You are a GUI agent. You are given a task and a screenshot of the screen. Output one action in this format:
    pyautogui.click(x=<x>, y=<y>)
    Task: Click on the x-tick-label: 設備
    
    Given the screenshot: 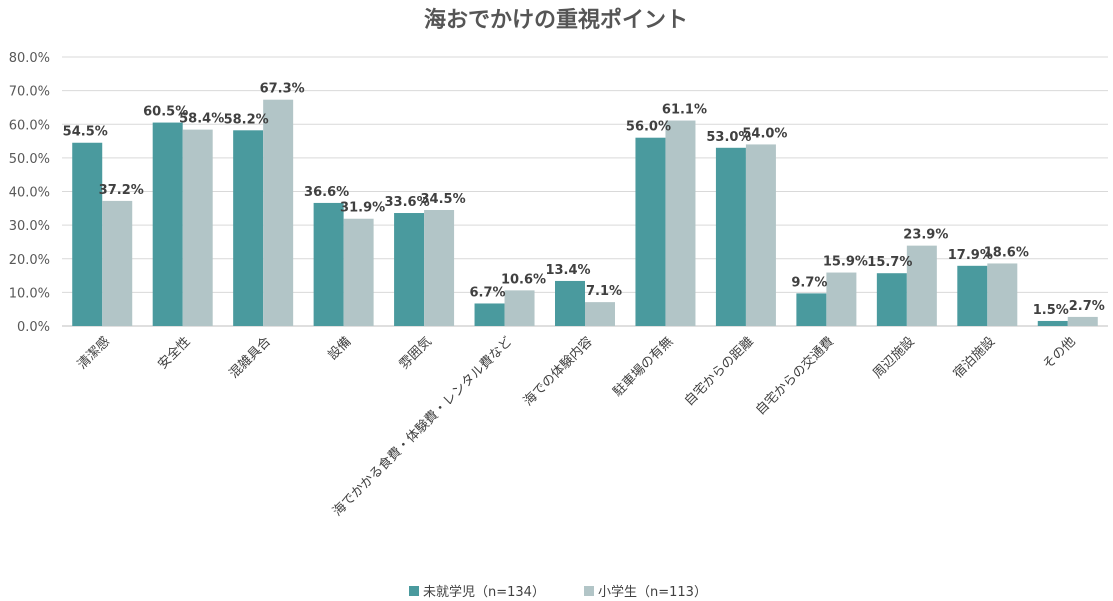 What is the action you would take?
    pyautogui.click(x=340, y=349)
    